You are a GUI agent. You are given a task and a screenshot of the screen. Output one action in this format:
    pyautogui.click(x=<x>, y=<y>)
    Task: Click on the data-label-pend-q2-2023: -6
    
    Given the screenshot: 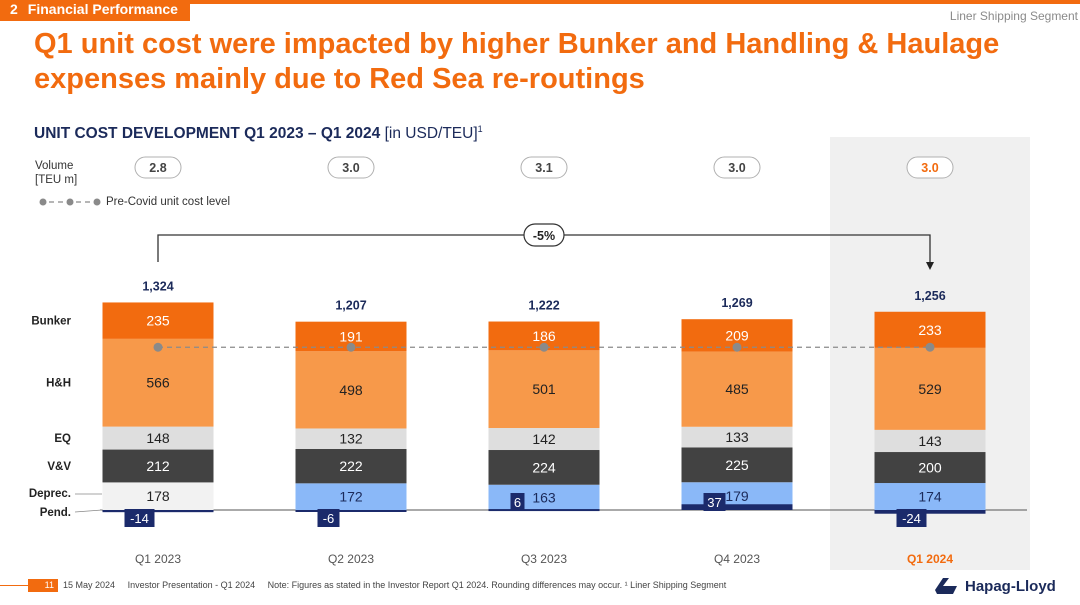 What is the action you would take?
    pyautogui.click(x=329, y=518)
    